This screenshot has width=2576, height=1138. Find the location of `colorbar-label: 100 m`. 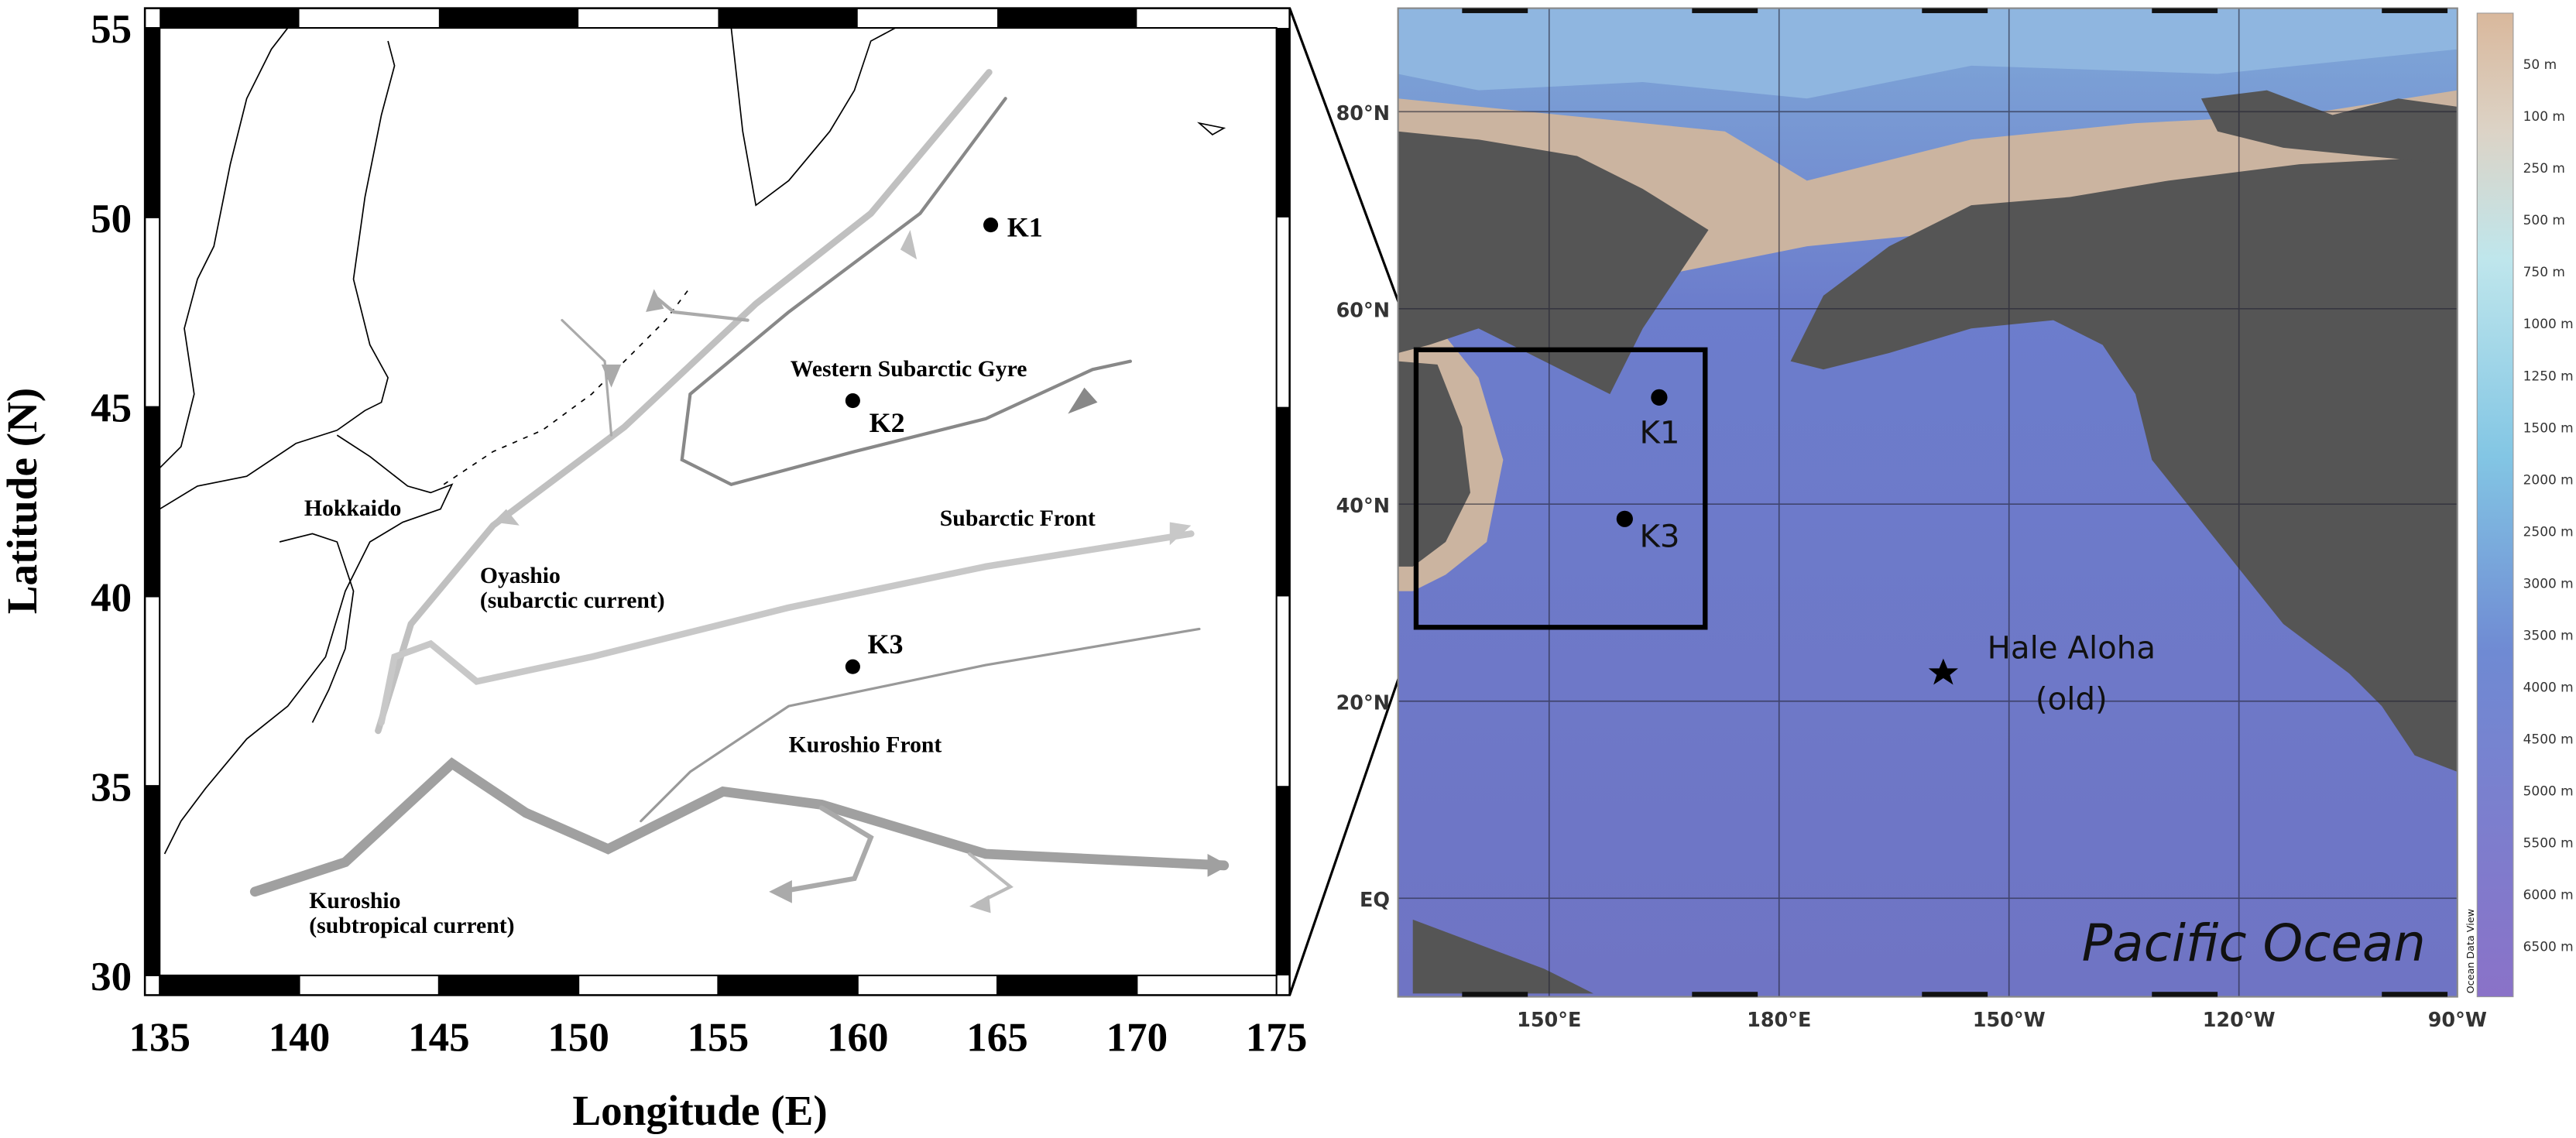

colorbar-label: 100 m is located at coordinates (2544, 116).